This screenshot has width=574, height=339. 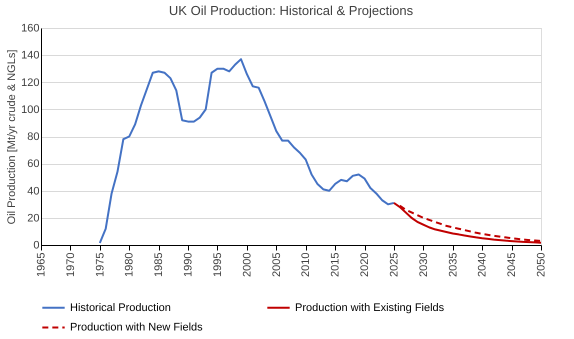 I want to click on x-tick-label: 1965, so click(x=42, y=264).